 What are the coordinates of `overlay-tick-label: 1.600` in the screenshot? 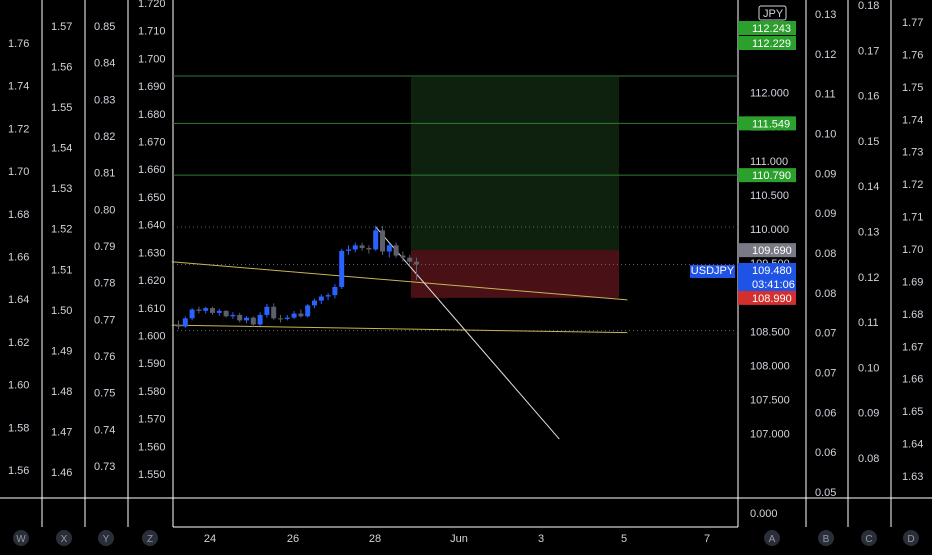 It's located at (152, 336).